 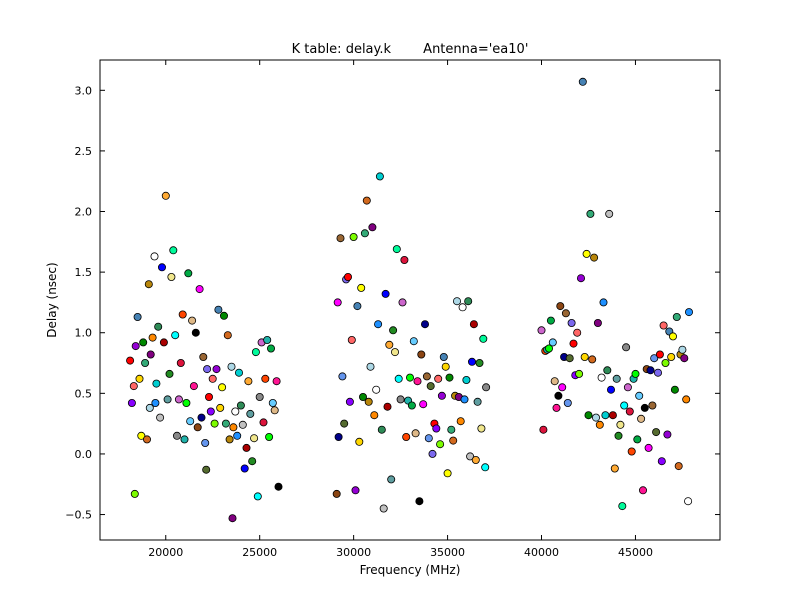 I want to click on x-tick-label: 20000, so click(x=165, y=552).